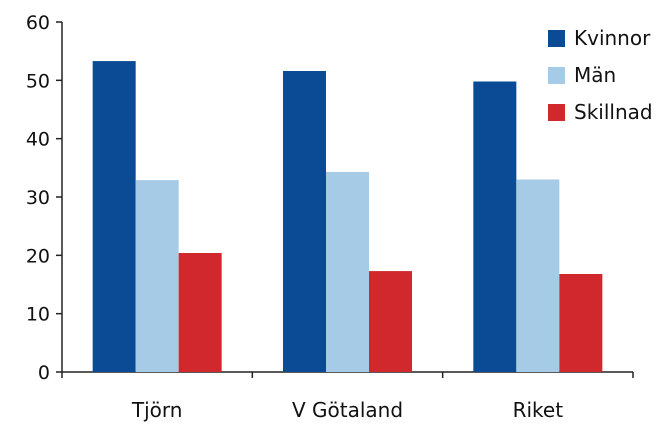 The image size is (657, 427). Describe the element at coordinates (595, 75) in the screenshot. I see `legend-label: Män` at that location.